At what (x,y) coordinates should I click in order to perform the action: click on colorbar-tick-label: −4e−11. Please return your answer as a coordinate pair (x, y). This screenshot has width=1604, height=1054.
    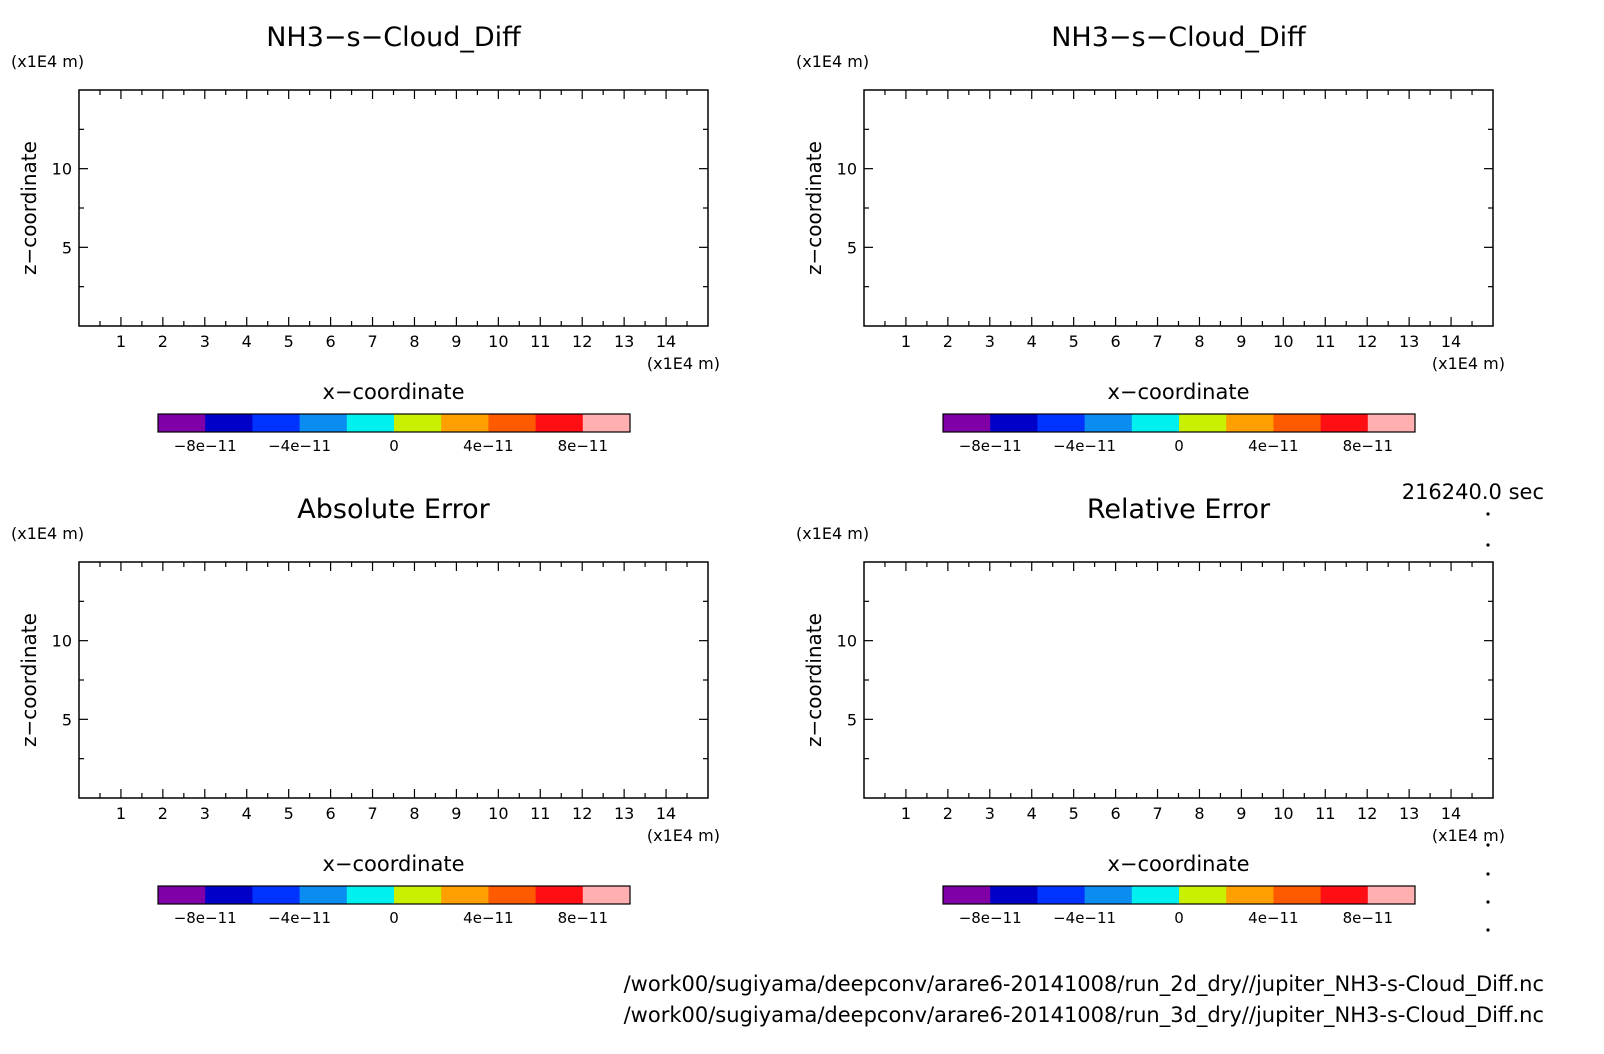
    Looking at the image, I should click on (1084, 446).